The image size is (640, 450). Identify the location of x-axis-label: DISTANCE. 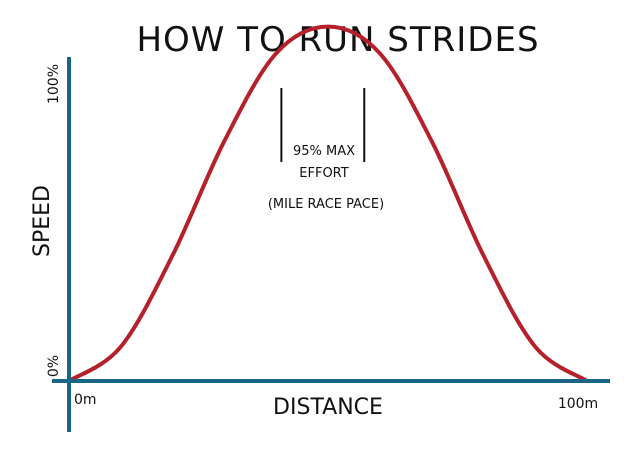
(328, 407).